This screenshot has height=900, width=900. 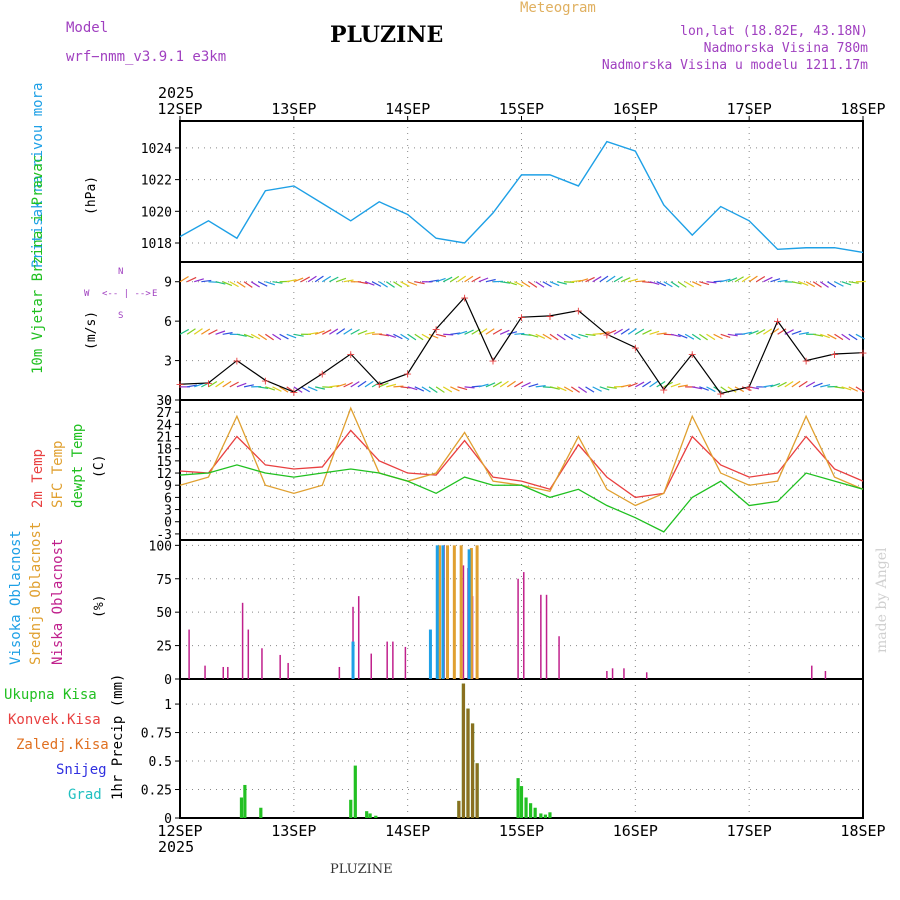 What do you see at coordinates (164, 425) in the screenshot?
I see `y-tick-label: 24` at bounding box center [164, 425].